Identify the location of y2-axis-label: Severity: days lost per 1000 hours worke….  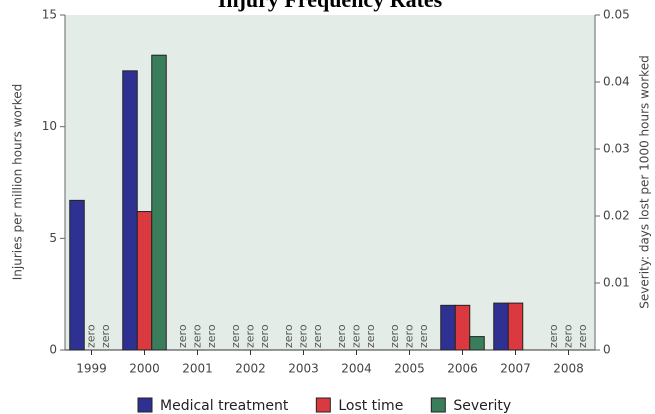
(645, 181).